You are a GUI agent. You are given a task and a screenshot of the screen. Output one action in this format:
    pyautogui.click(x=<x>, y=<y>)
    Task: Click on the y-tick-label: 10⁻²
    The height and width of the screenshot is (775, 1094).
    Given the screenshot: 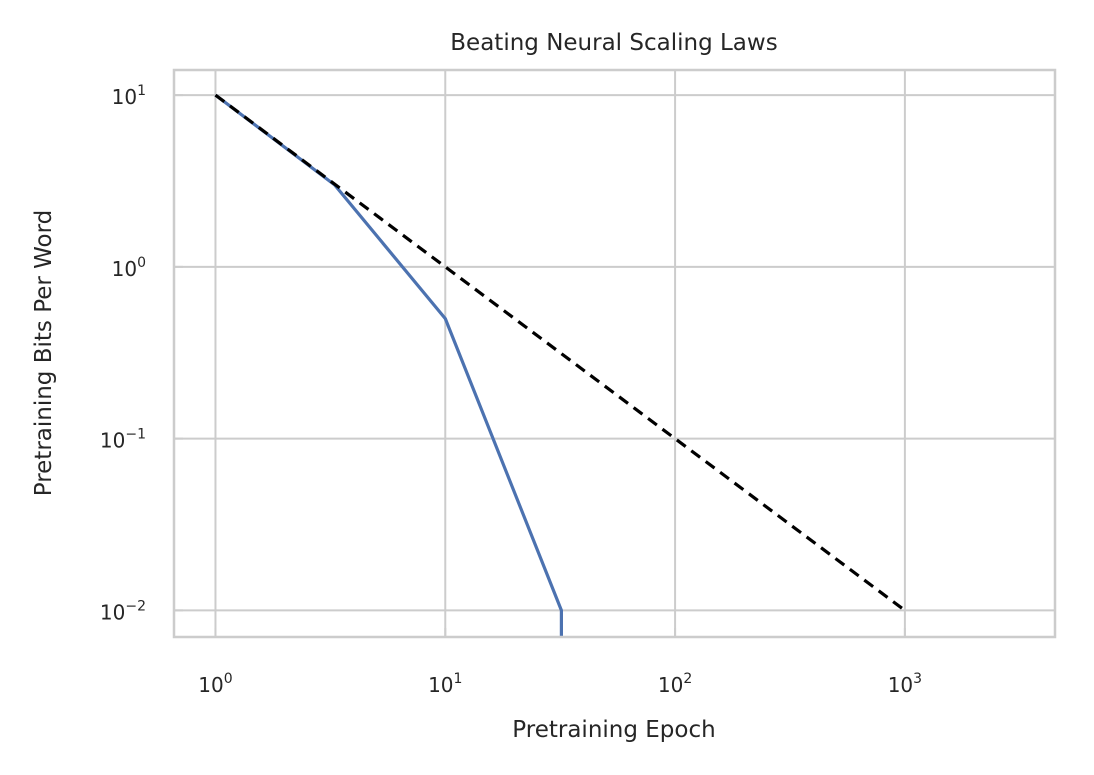 What is the action you would take?
    pyautogui.click(x=123, y=611)
    